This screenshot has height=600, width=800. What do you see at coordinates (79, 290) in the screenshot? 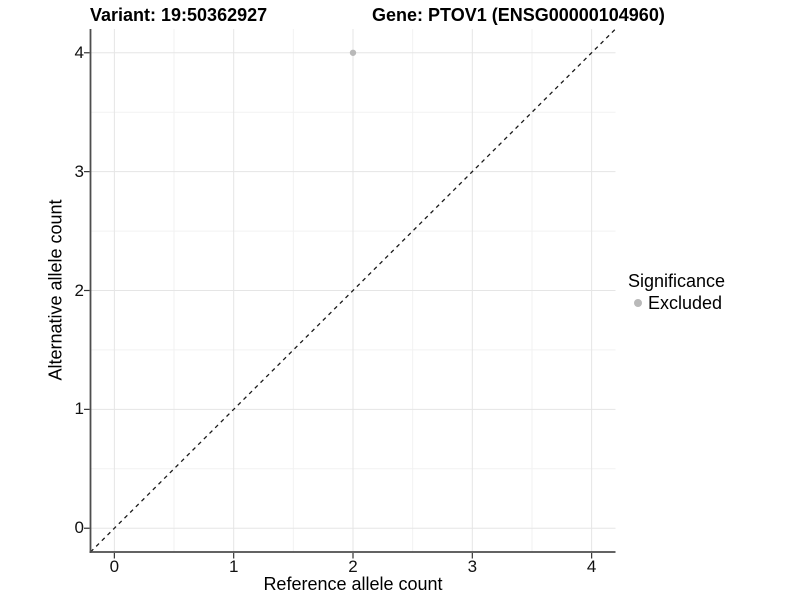
I see `y-tick-label: 2` at bounding box center [79, 290].